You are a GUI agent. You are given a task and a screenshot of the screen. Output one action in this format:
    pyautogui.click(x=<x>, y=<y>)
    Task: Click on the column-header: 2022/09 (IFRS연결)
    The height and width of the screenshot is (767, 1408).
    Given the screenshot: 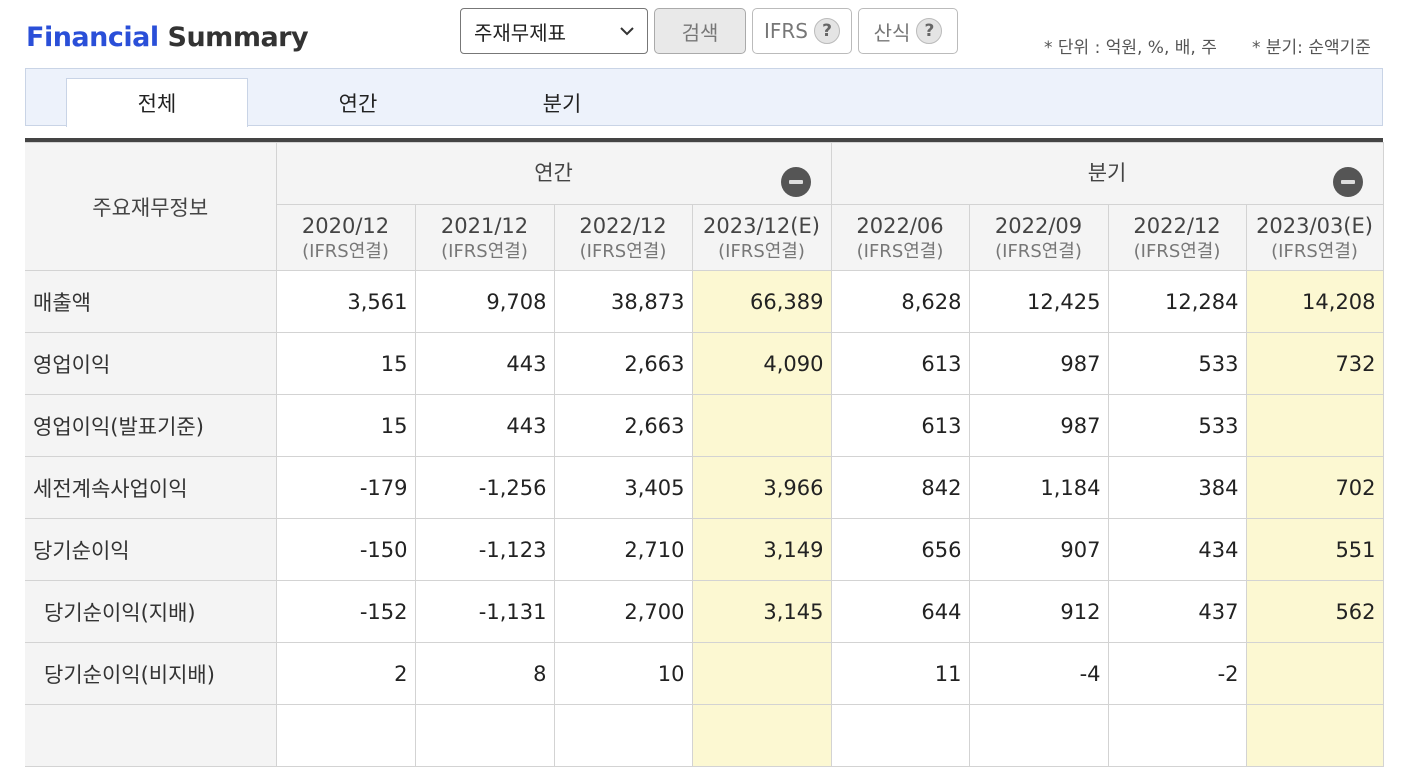 What is the action you would take?
    pyautogui.click(x=1038, y=237)
    